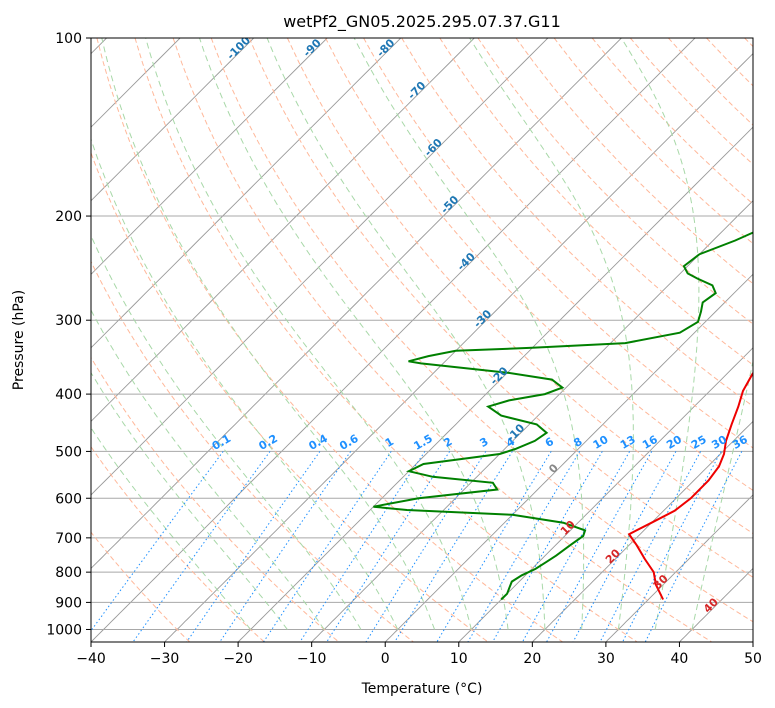 Image resolution: width=775 pixels, height=708 pixels. I want to click on x-tick-label: −20, so click(238, 659).